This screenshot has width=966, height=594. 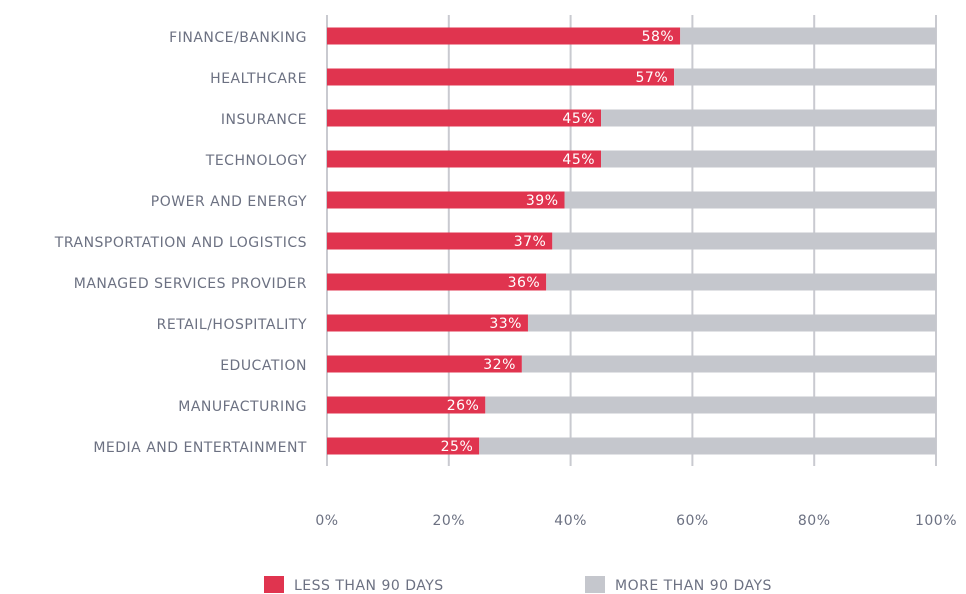 I want to click on y-tick-label: MANAGED SERVICES PROVIDER, so click(x=190, y=284).